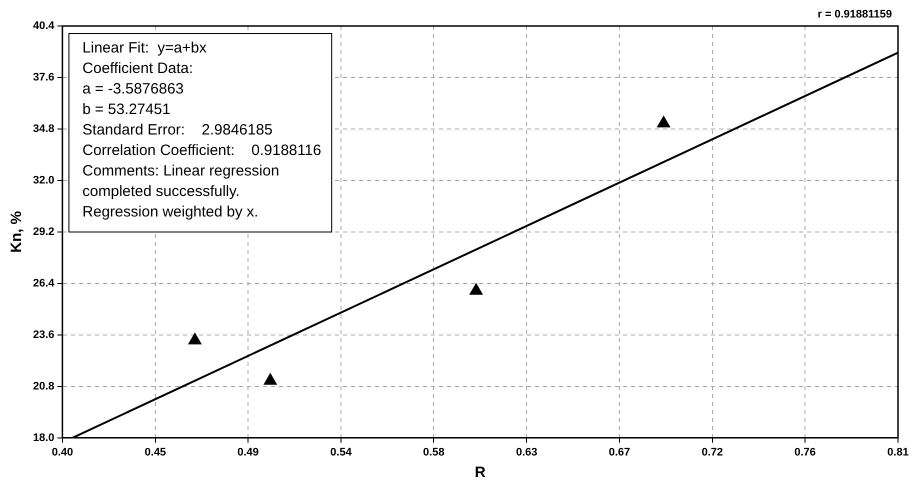 The width and height of the screenshot is (920, 488). What do you see at coordinates (63, 452) in the screenshot?
I see `x-tick-label: 0.40` at bounding box center [63, 452].